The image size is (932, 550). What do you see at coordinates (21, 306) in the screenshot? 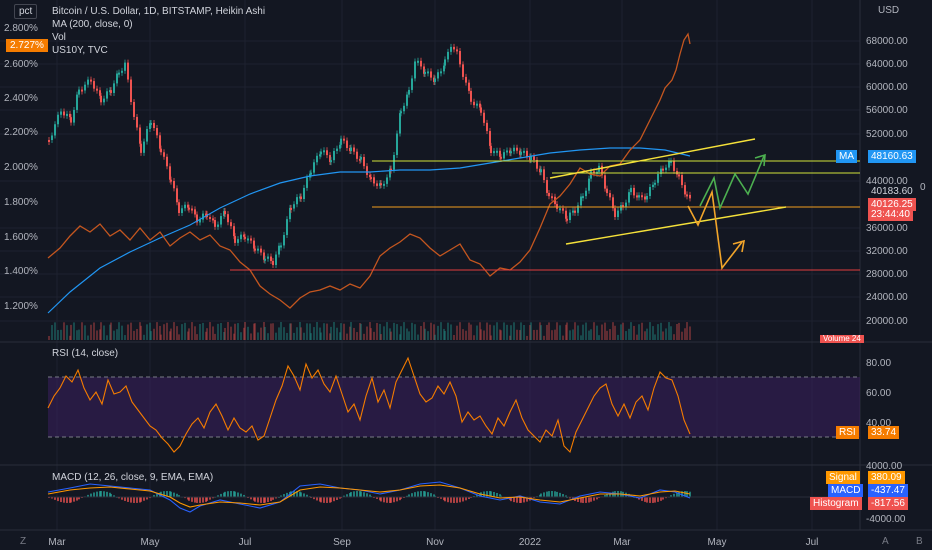
I see `left-axis-tick: 1.200%` at bounding box center [21, 306].